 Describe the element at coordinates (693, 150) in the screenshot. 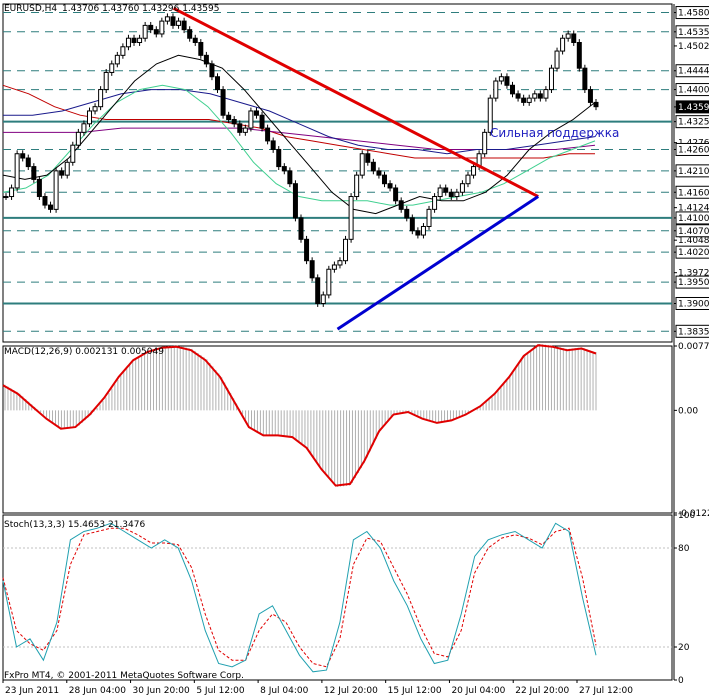

I see `price-label-8: 1.42600` at that location.